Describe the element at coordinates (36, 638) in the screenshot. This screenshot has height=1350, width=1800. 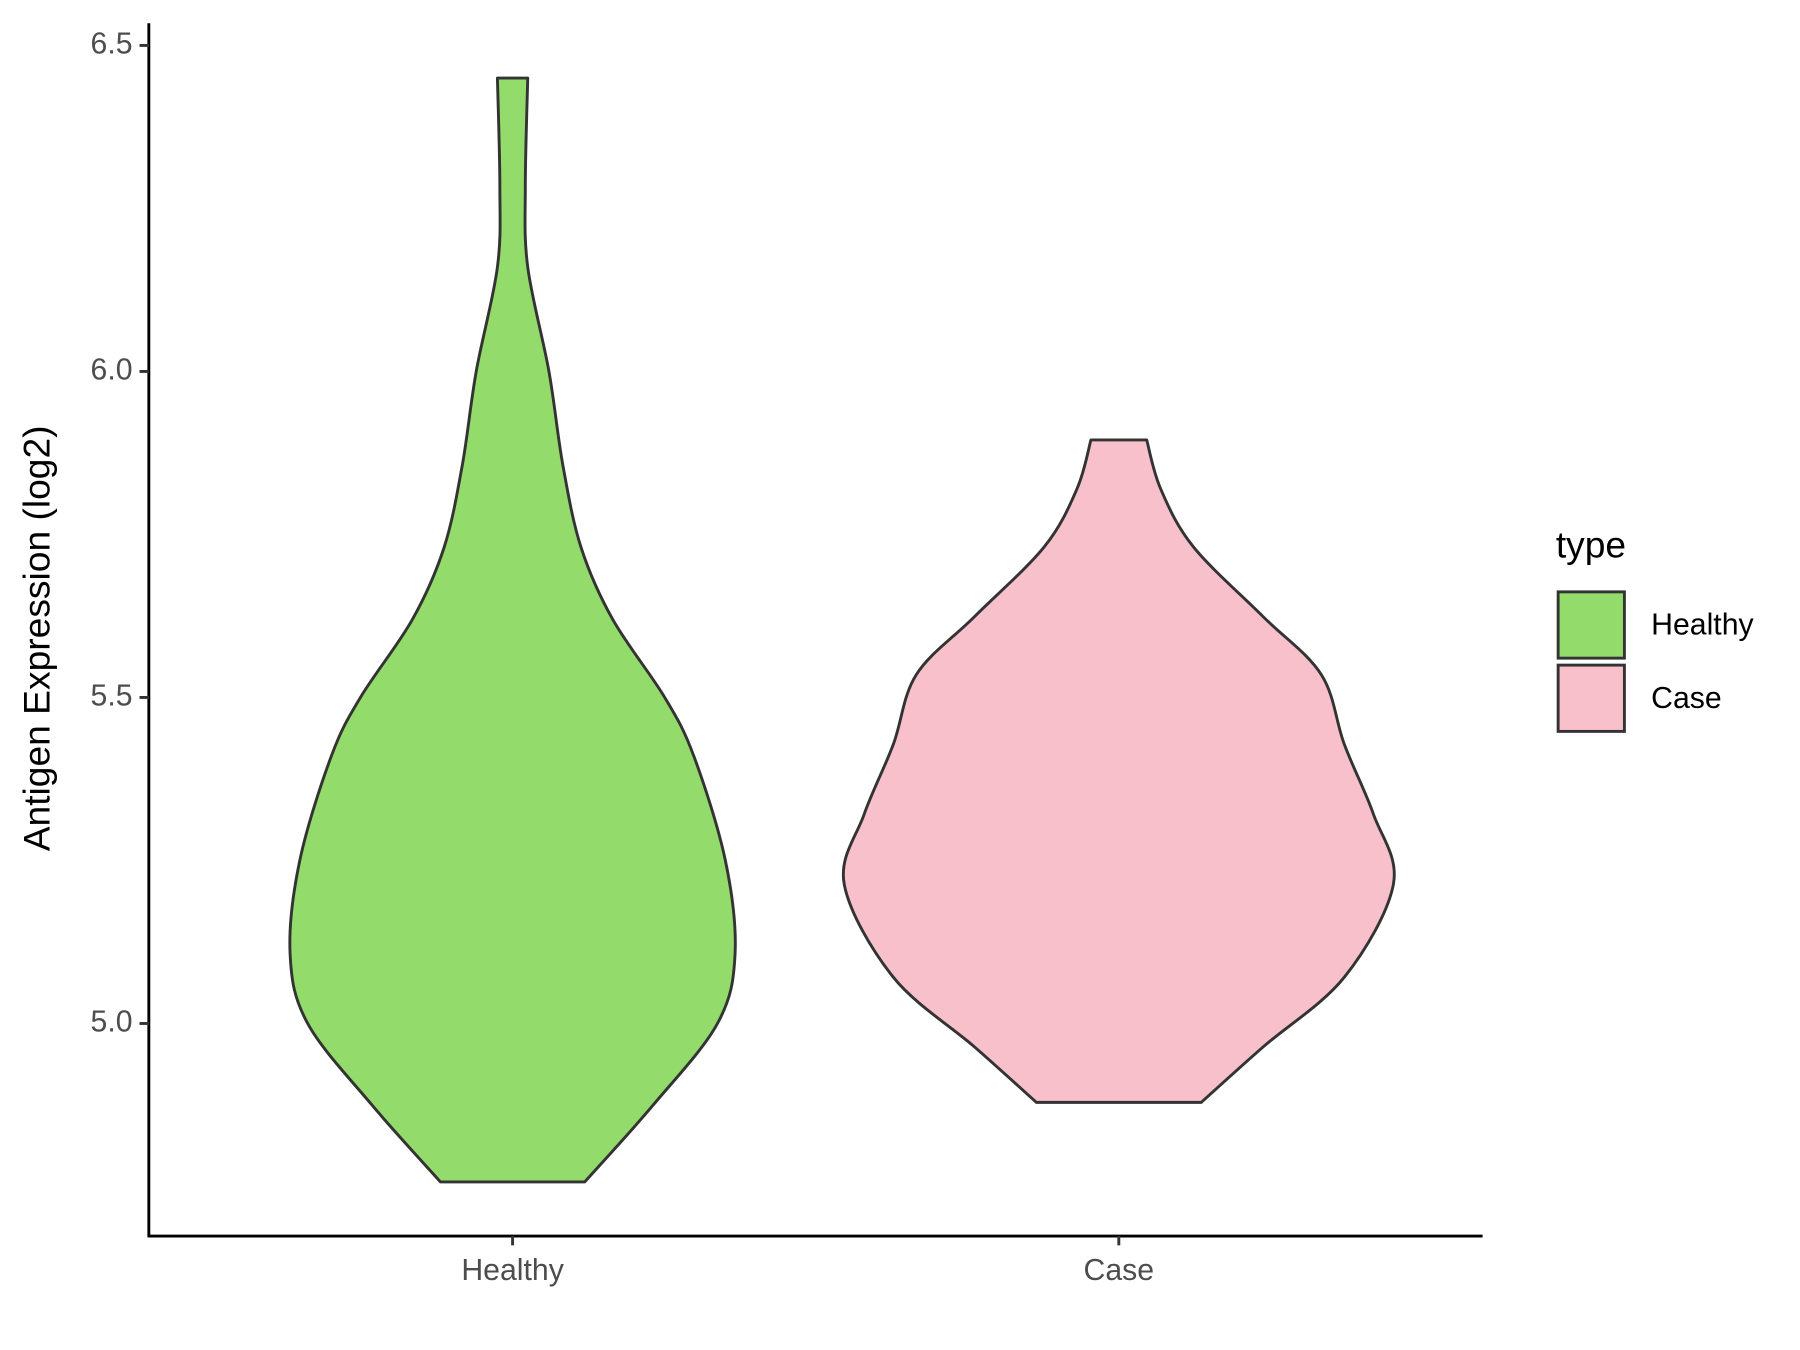
I see `y-axis-title: Antigen Expression (log2)` at that location.